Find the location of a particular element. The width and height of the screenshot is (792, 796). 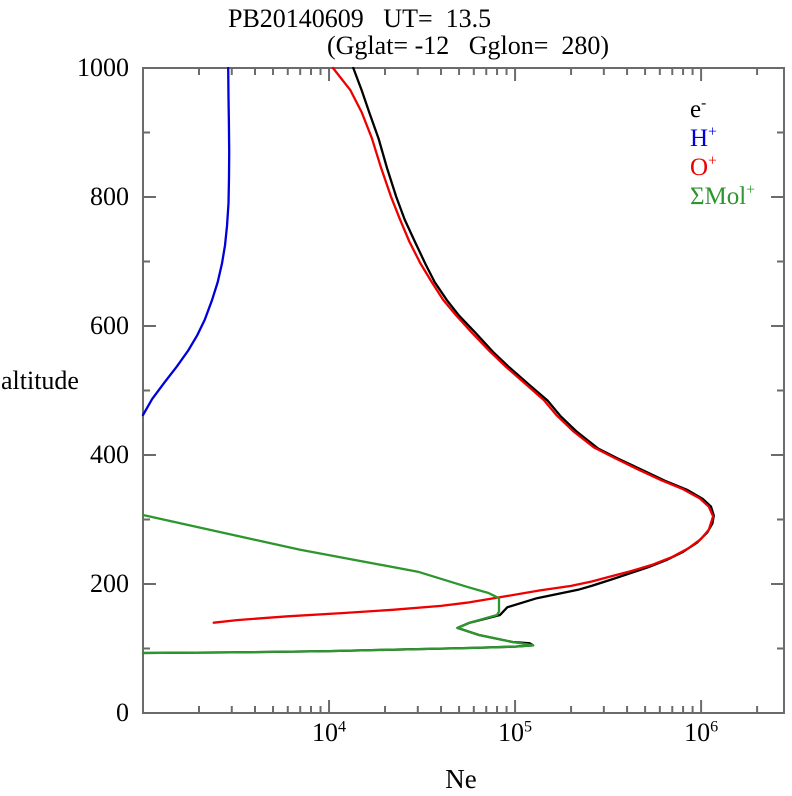

x-tick-label: 10⁵ is located at coordinates (515, 732).